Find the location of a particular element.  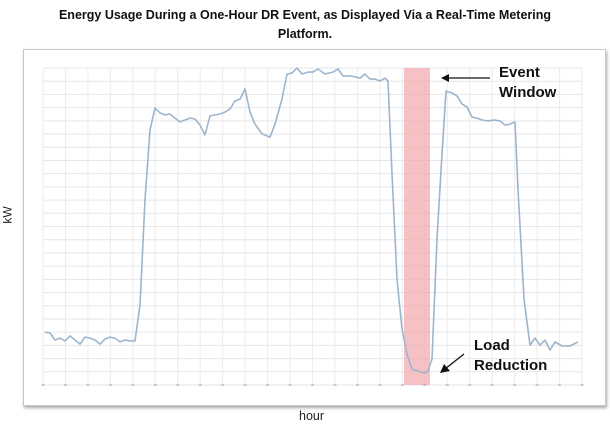

load-reduction-arrow-icon is located at coordinates (452, 363).